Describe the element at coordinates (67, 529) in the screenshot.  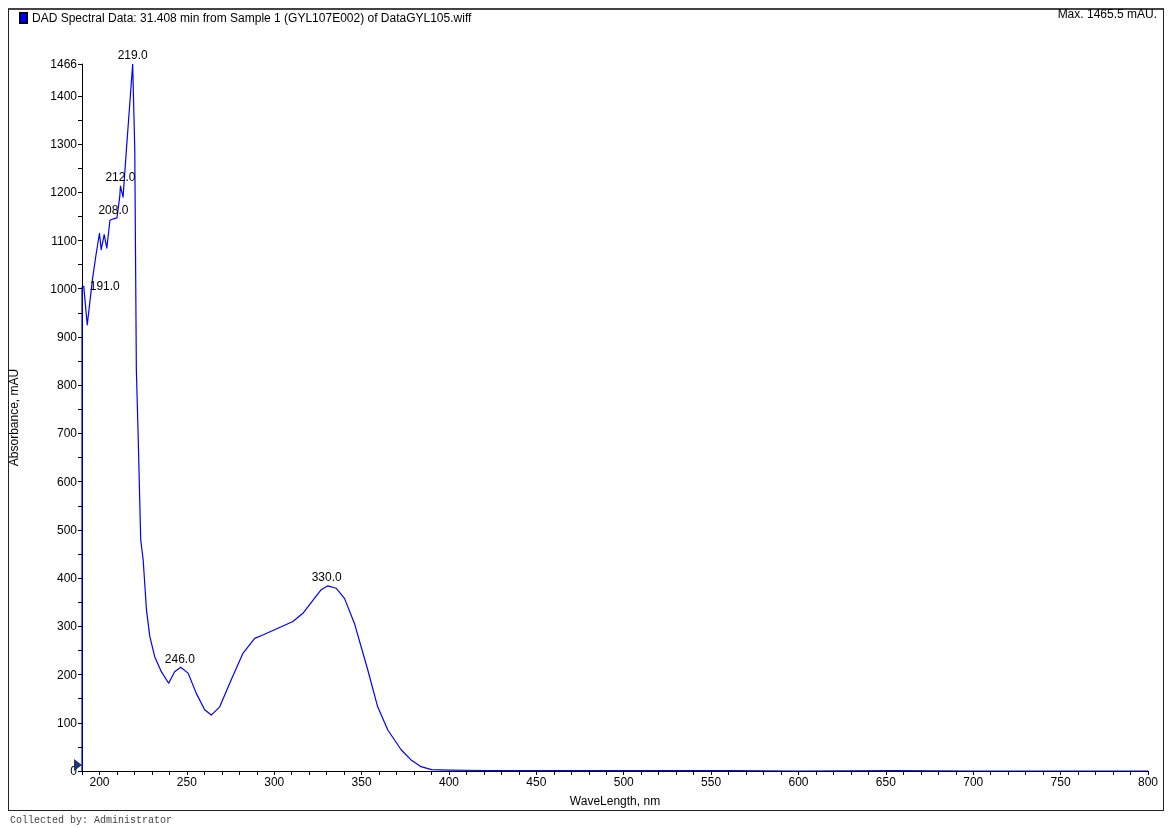
I see `y-tick-label: 500` at that location.